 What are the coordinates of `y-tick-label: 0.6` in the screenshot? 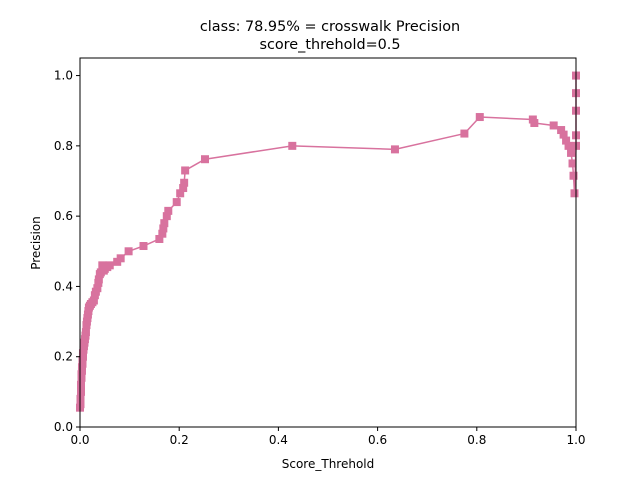 It's located at (63, 216).